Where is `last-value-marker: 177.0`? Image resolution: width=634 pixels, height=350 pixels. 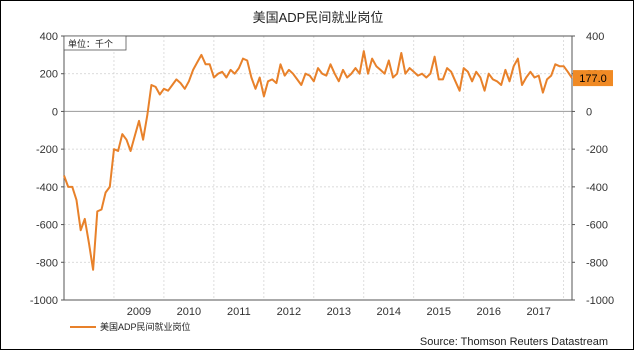 last-value-marker: 177.0 is located at coordinates (593, 78).